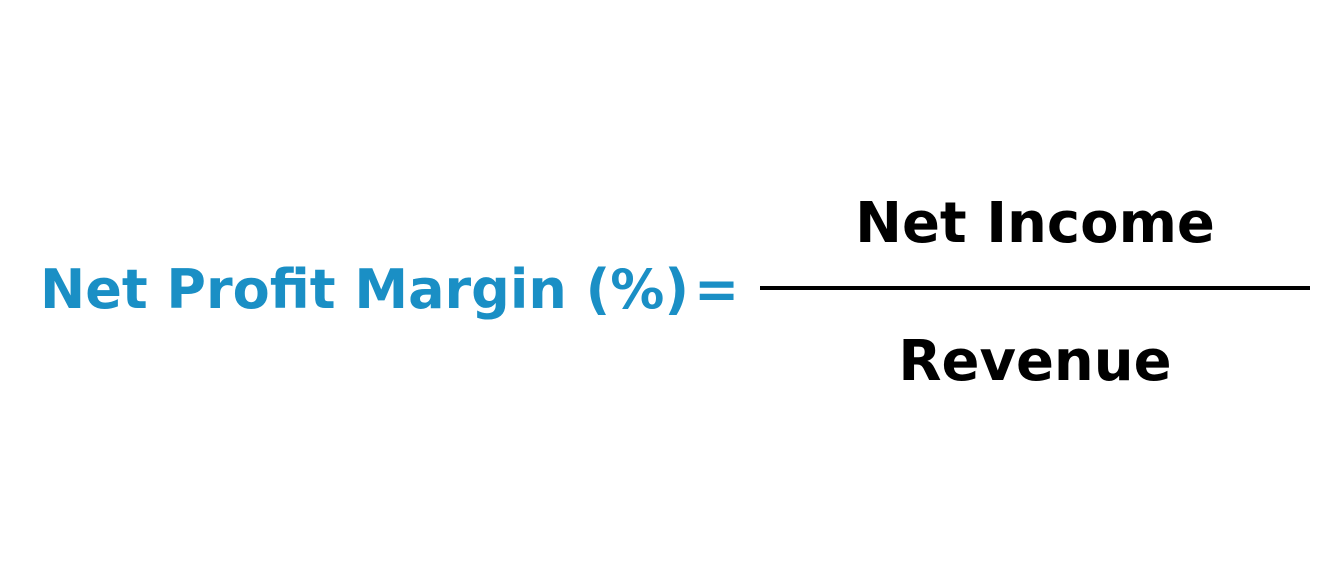 The height and width of the screenshot is (576, 1344). Describe the element at coordinates (1035, 223) in the screenshot. I see `numerator: Net Income` at that location.